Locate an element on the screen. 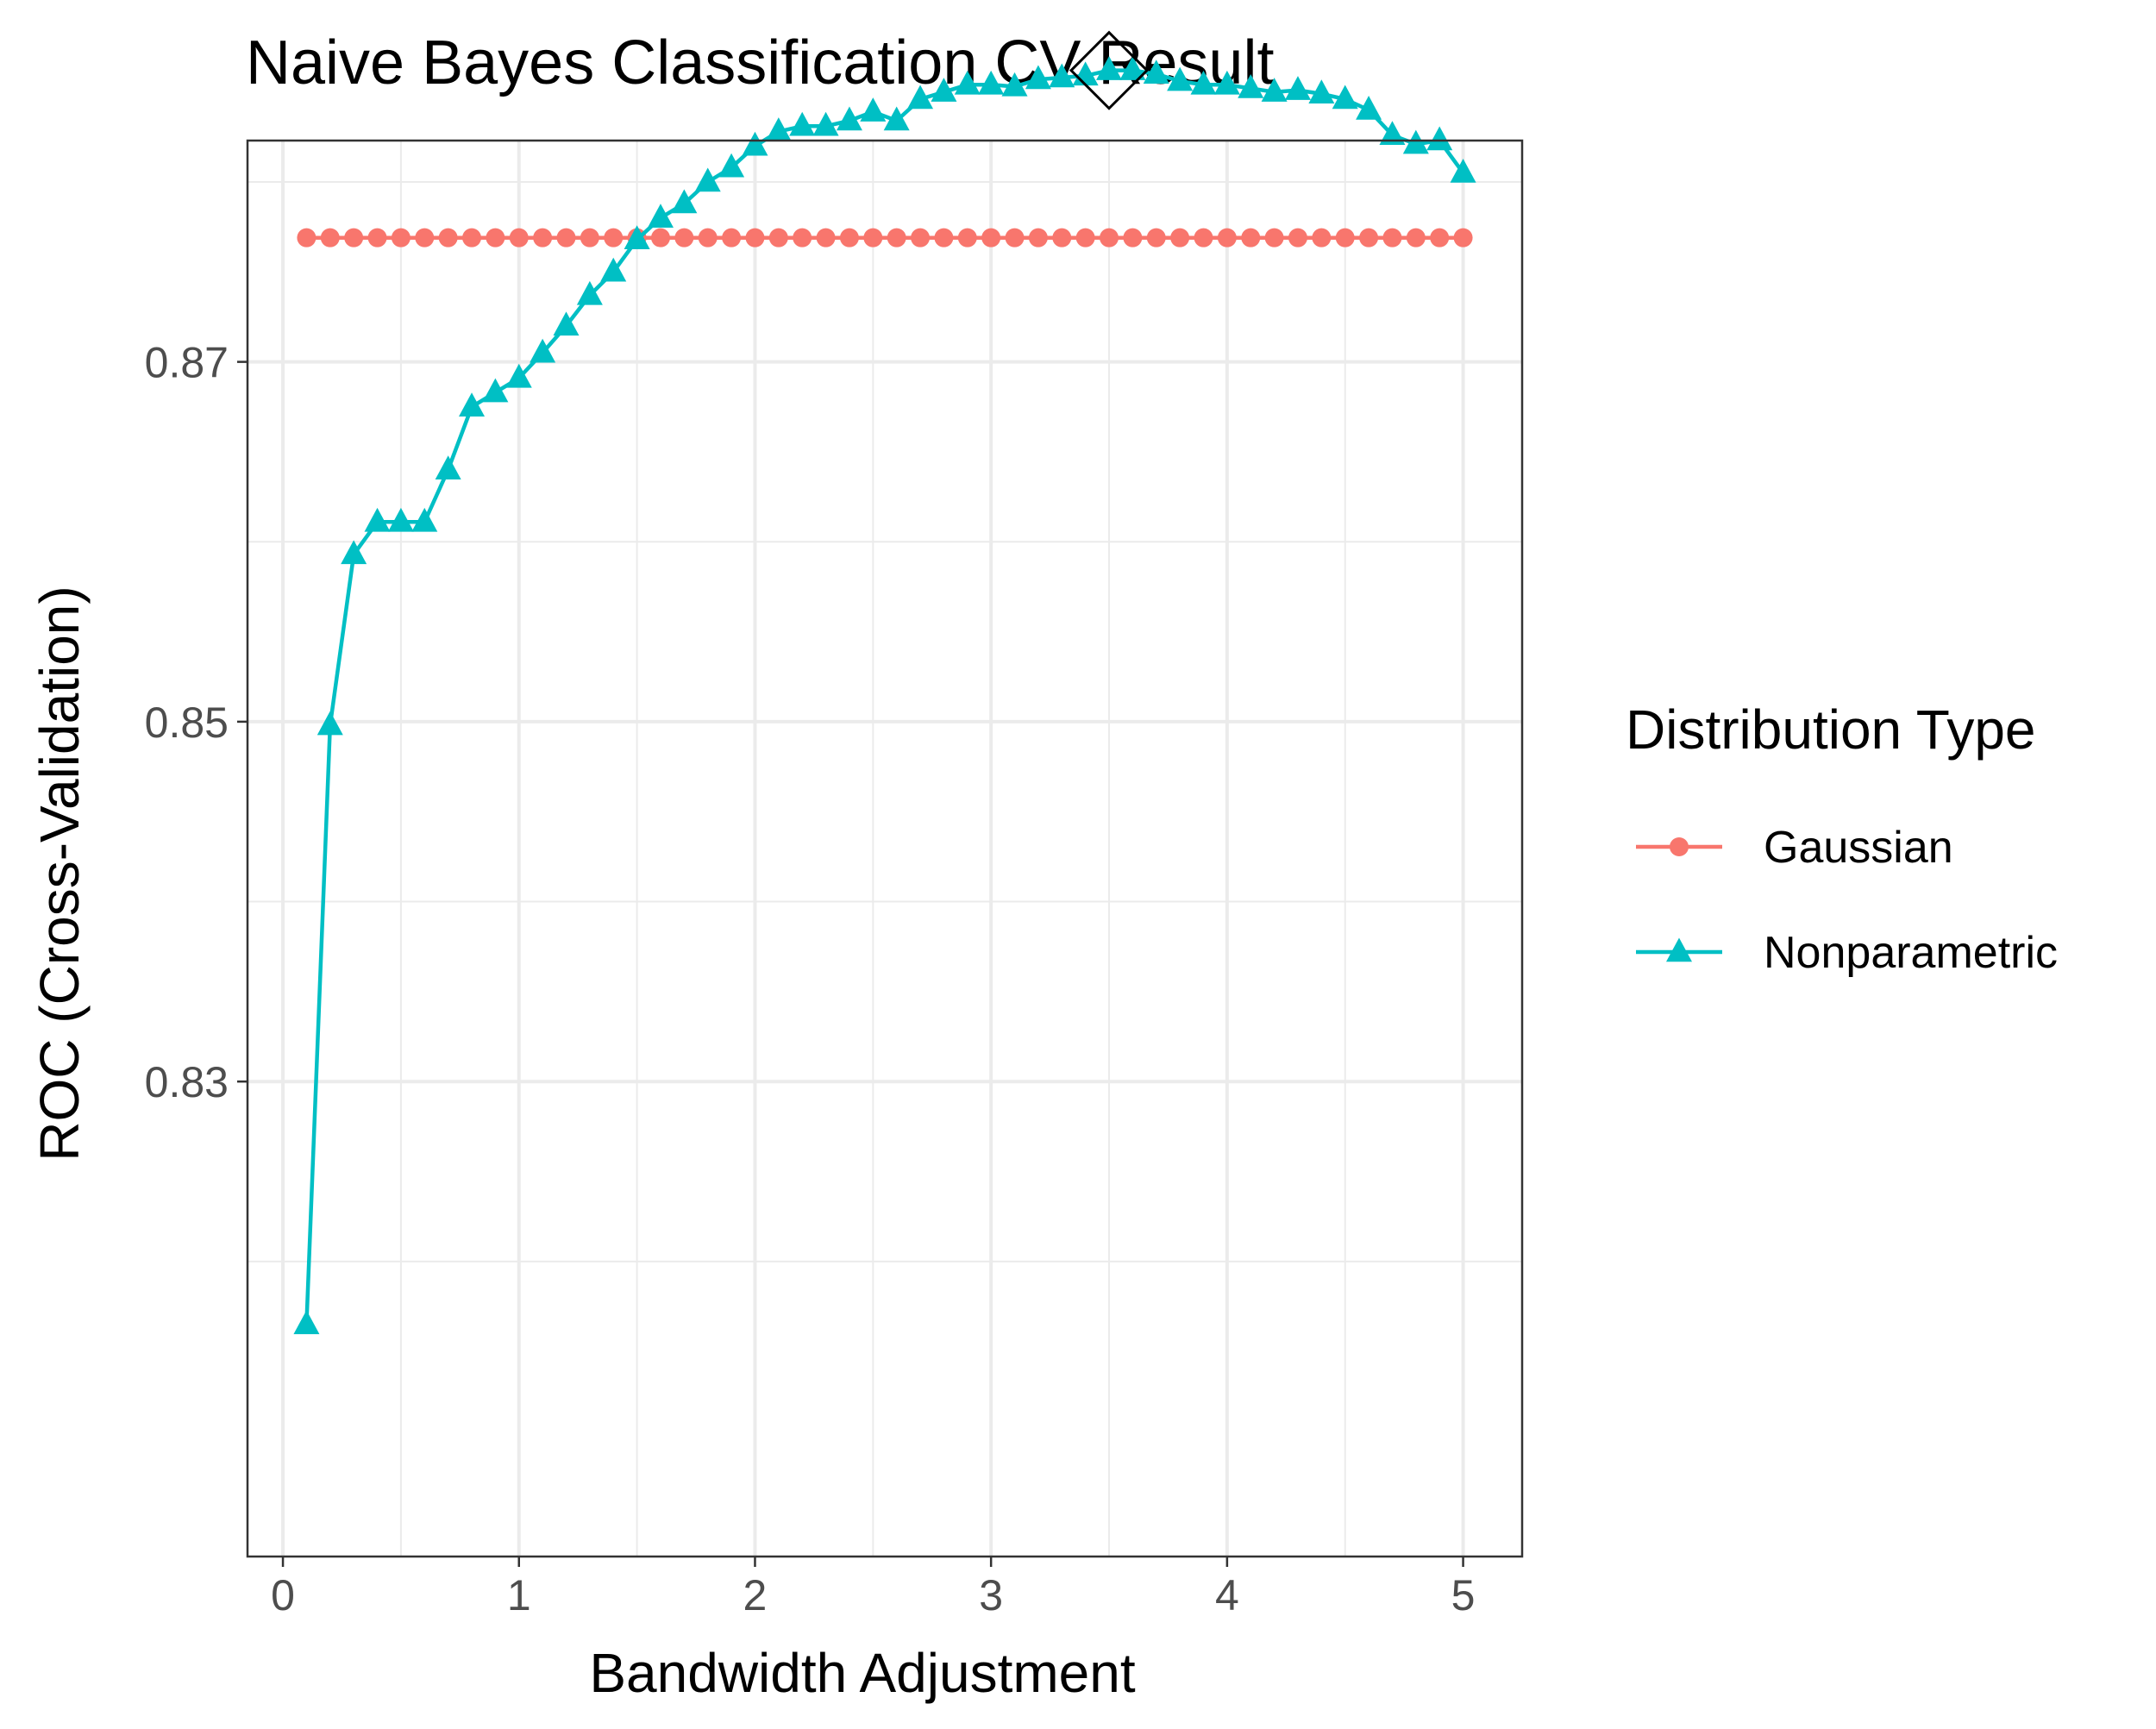 Image resolution: width=2156 pixels, height=1729 pixels. legend-key-marker-nonparametric is located at coordinates (1679, 950).